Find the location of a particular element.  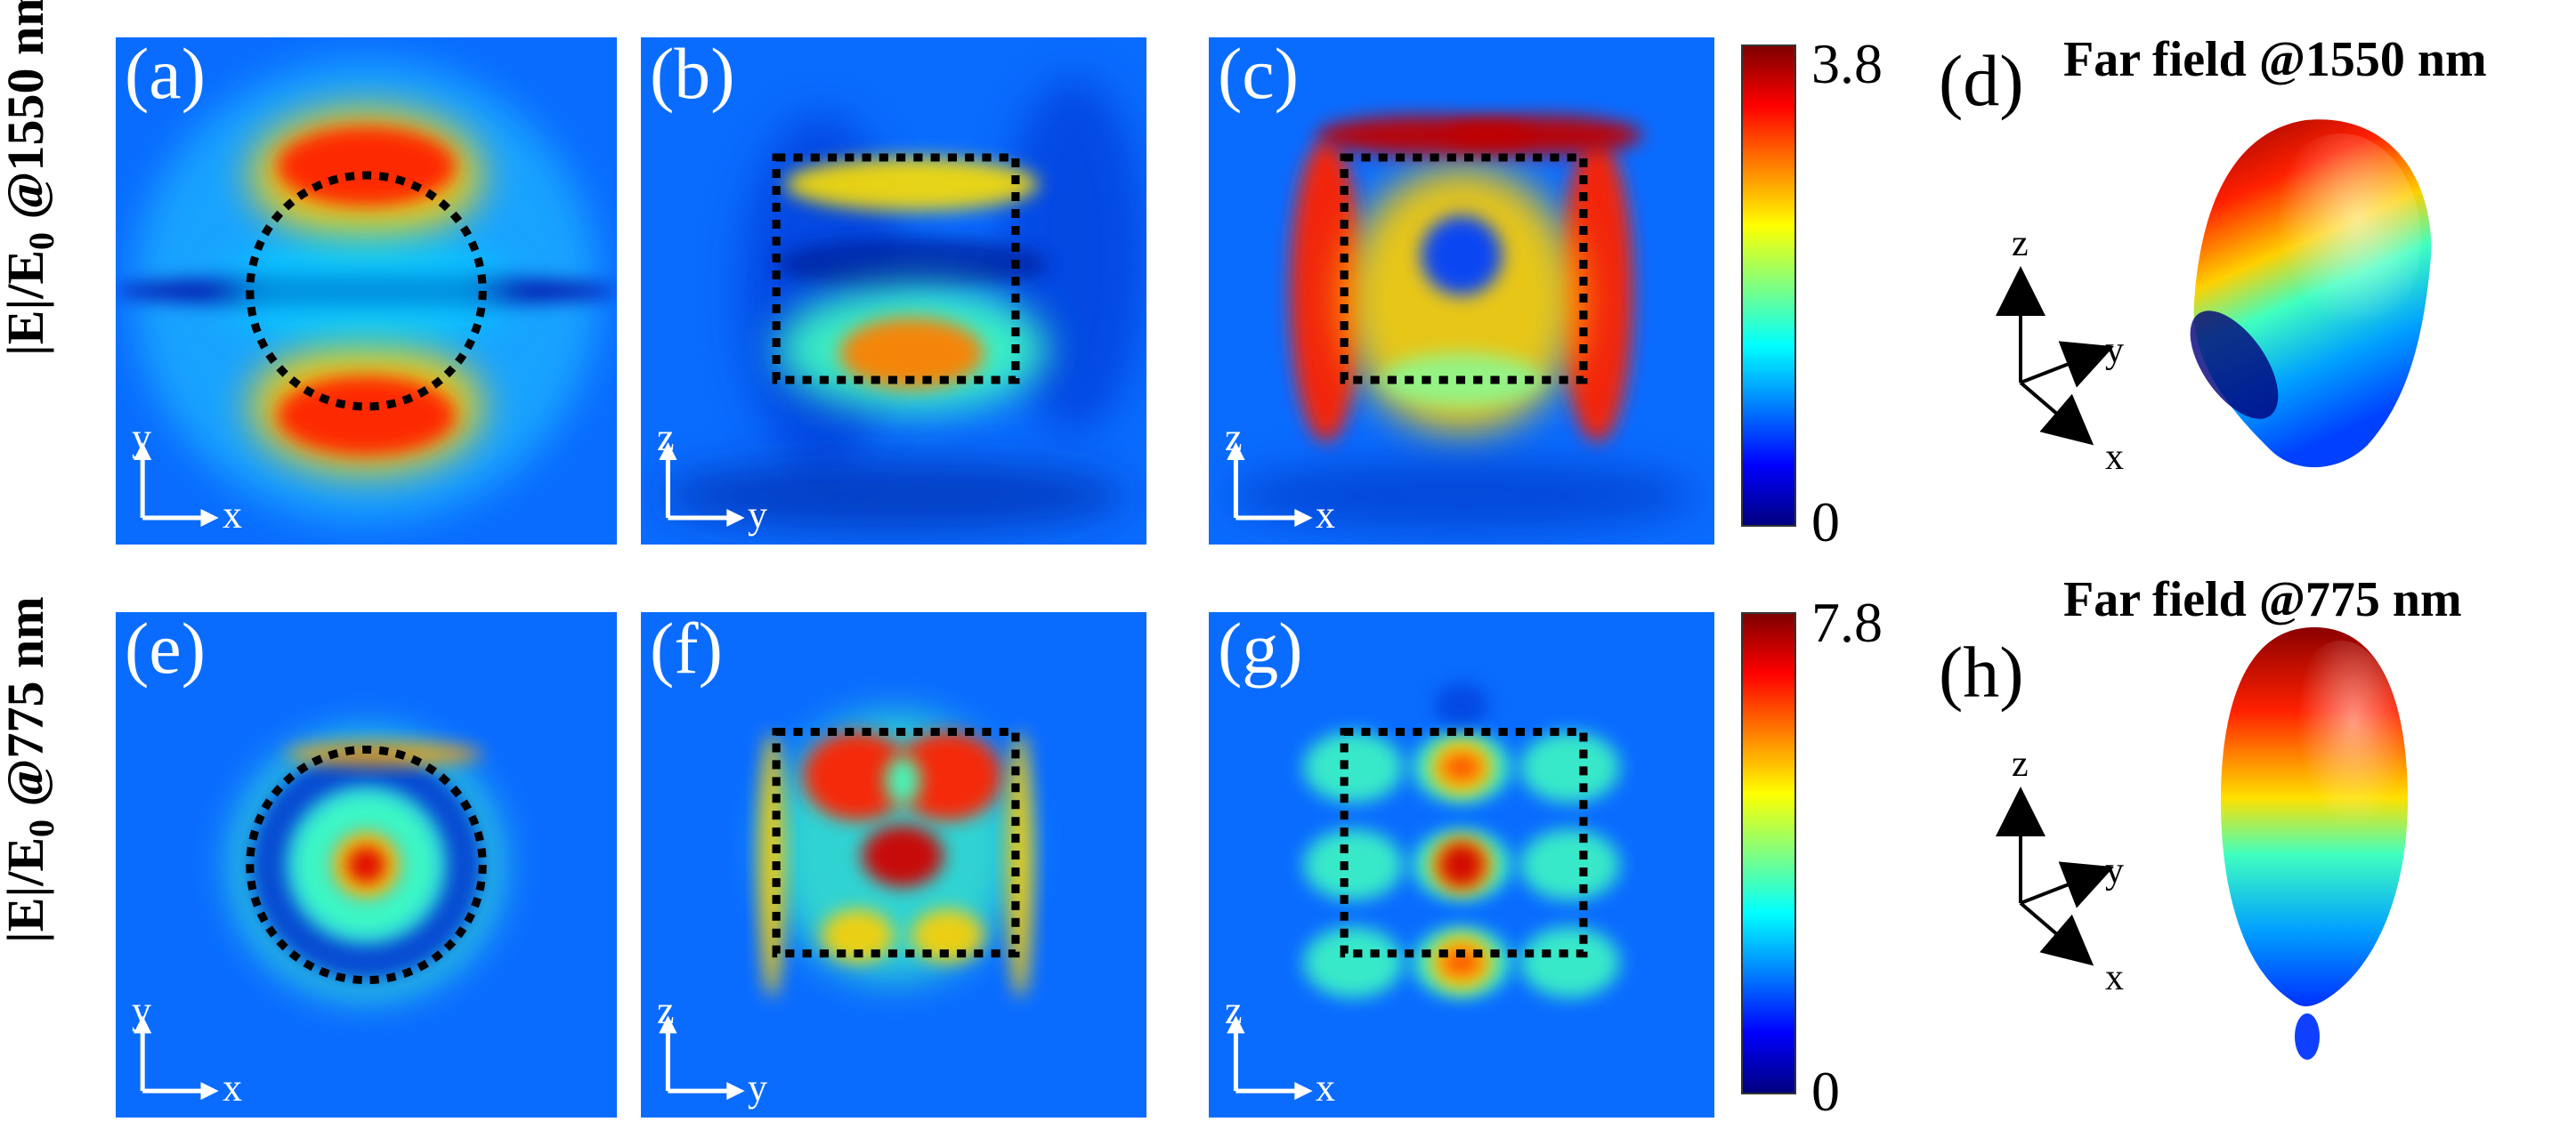

row-label-bottom: |E|/E0 @775 nm is located at coordinates (30, 769).